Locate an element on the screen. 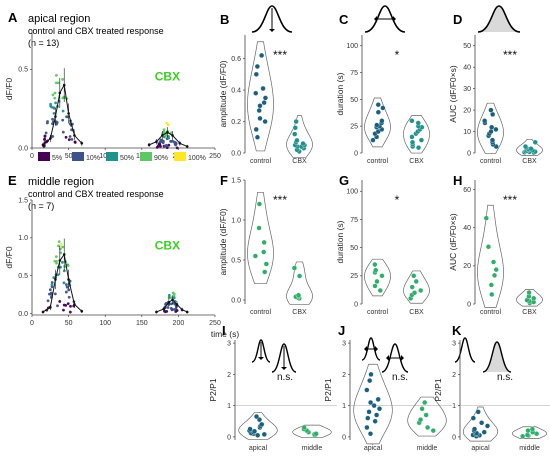  cbx-annotation: CBX is located at coordinates (167, 245).